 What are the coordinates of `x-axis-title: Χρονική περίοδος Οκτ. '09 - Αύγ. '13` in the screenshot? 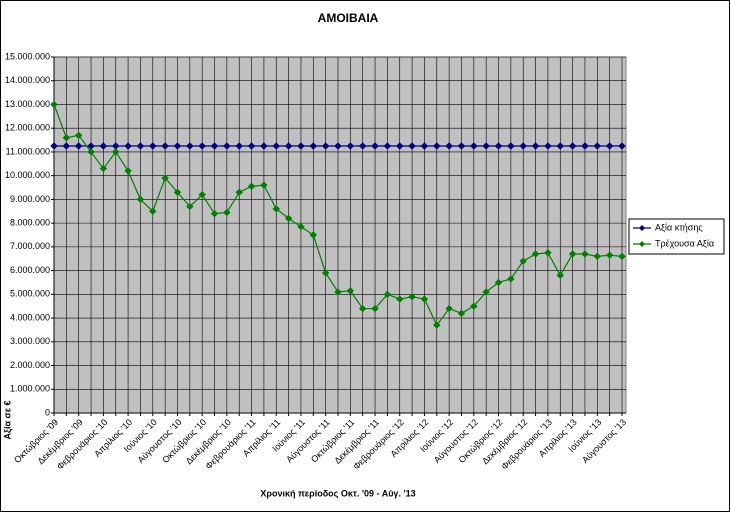 It's located at (337, 493).